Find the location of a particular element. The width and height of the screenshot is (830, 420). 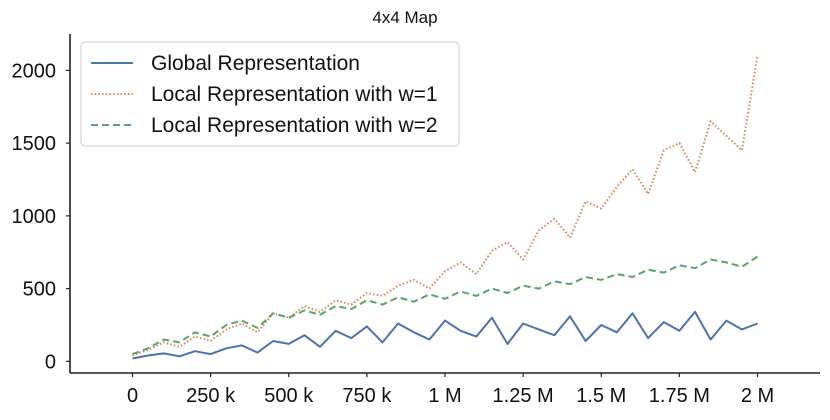

x-tick-label: 750 k is located at coordinates (367, 396).